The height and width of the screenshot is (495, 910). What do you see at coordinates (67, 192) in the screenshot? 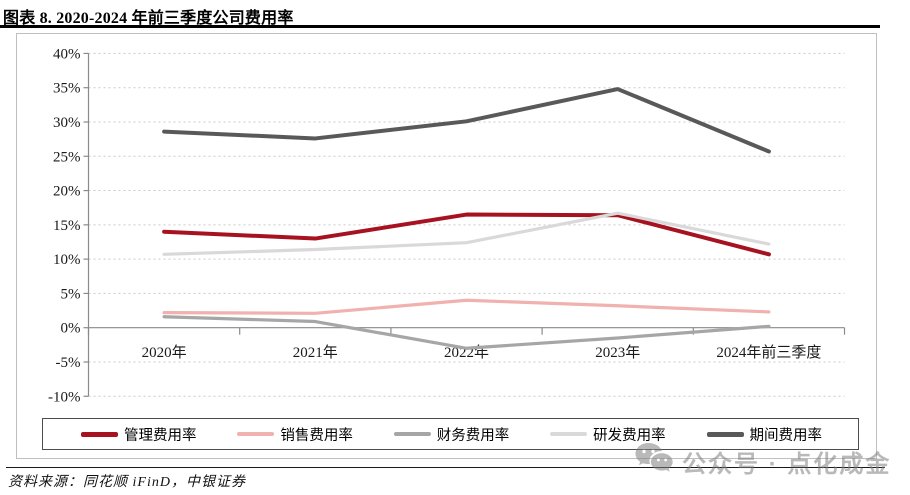
I see `svg-text: 20%` at bounding box center [67, 192].